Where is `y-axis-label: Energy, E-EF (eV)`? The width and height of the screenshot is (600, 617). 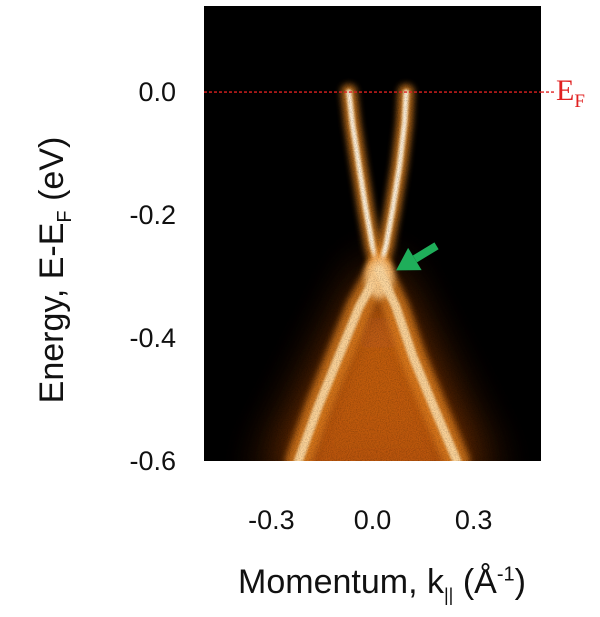
y-axis-label: Energy, E-EF (eV) is located at coordinates (54, 270).